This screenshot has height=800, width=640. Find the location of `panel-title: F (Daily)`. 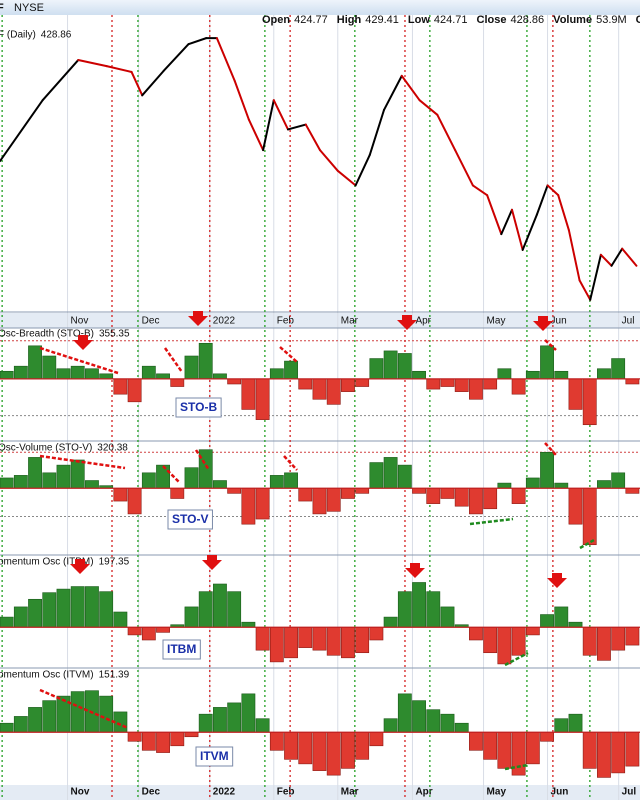

panel-title: F (Daily) is located at coordinates (18, 35).